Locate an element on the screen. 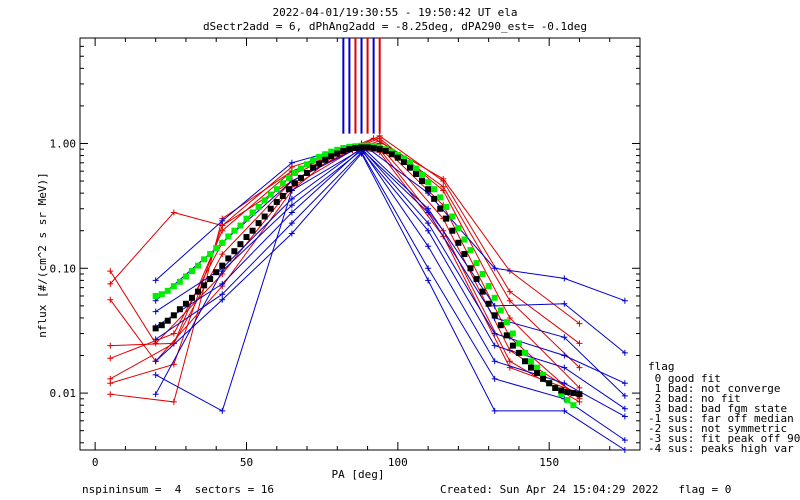 The image size is (800, 500). chart-title-line1: 2022-04-01/19:30:55 - 19:50:42 UT ela is located at coordinates (394, 12).